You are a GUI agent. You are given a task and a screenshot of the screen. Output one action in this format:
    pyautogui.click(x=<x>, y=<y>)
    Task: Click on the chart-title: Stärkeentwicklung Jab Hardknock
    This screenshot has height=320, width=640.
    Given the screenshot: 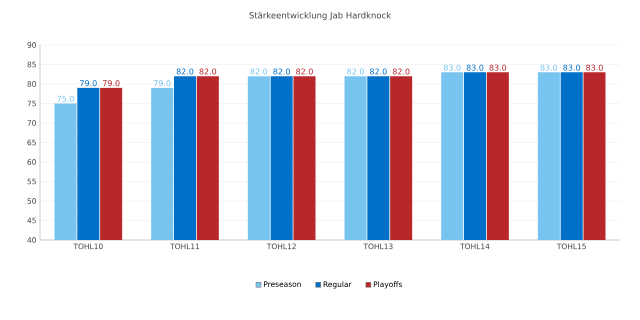 What is the action you would take?
    pyautogui.click(x=321, y=16)
    